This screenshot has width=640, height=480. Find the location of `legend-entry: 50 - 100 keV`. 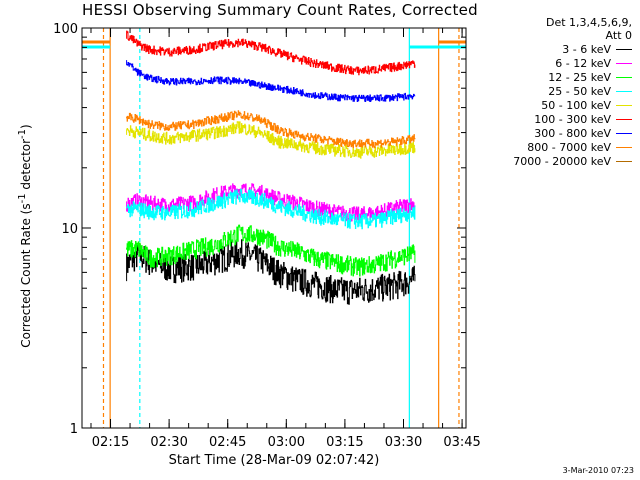

legend-entry: 50 - 100 keV is located at coordinates (558, 105).